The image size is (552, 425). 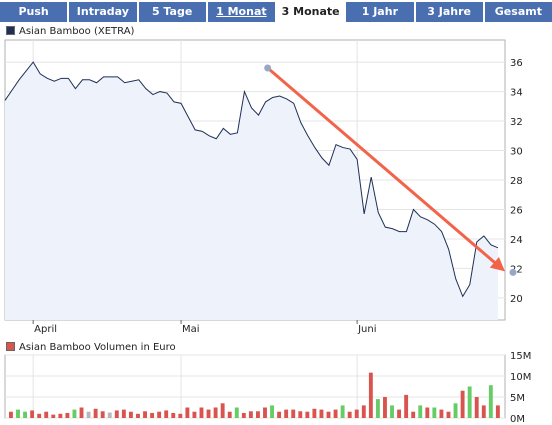 What do you see at coordinates (517, 419) in the screenshot?
I see `volume-y-tick-label: 0M` at bounding box center [517, 419].